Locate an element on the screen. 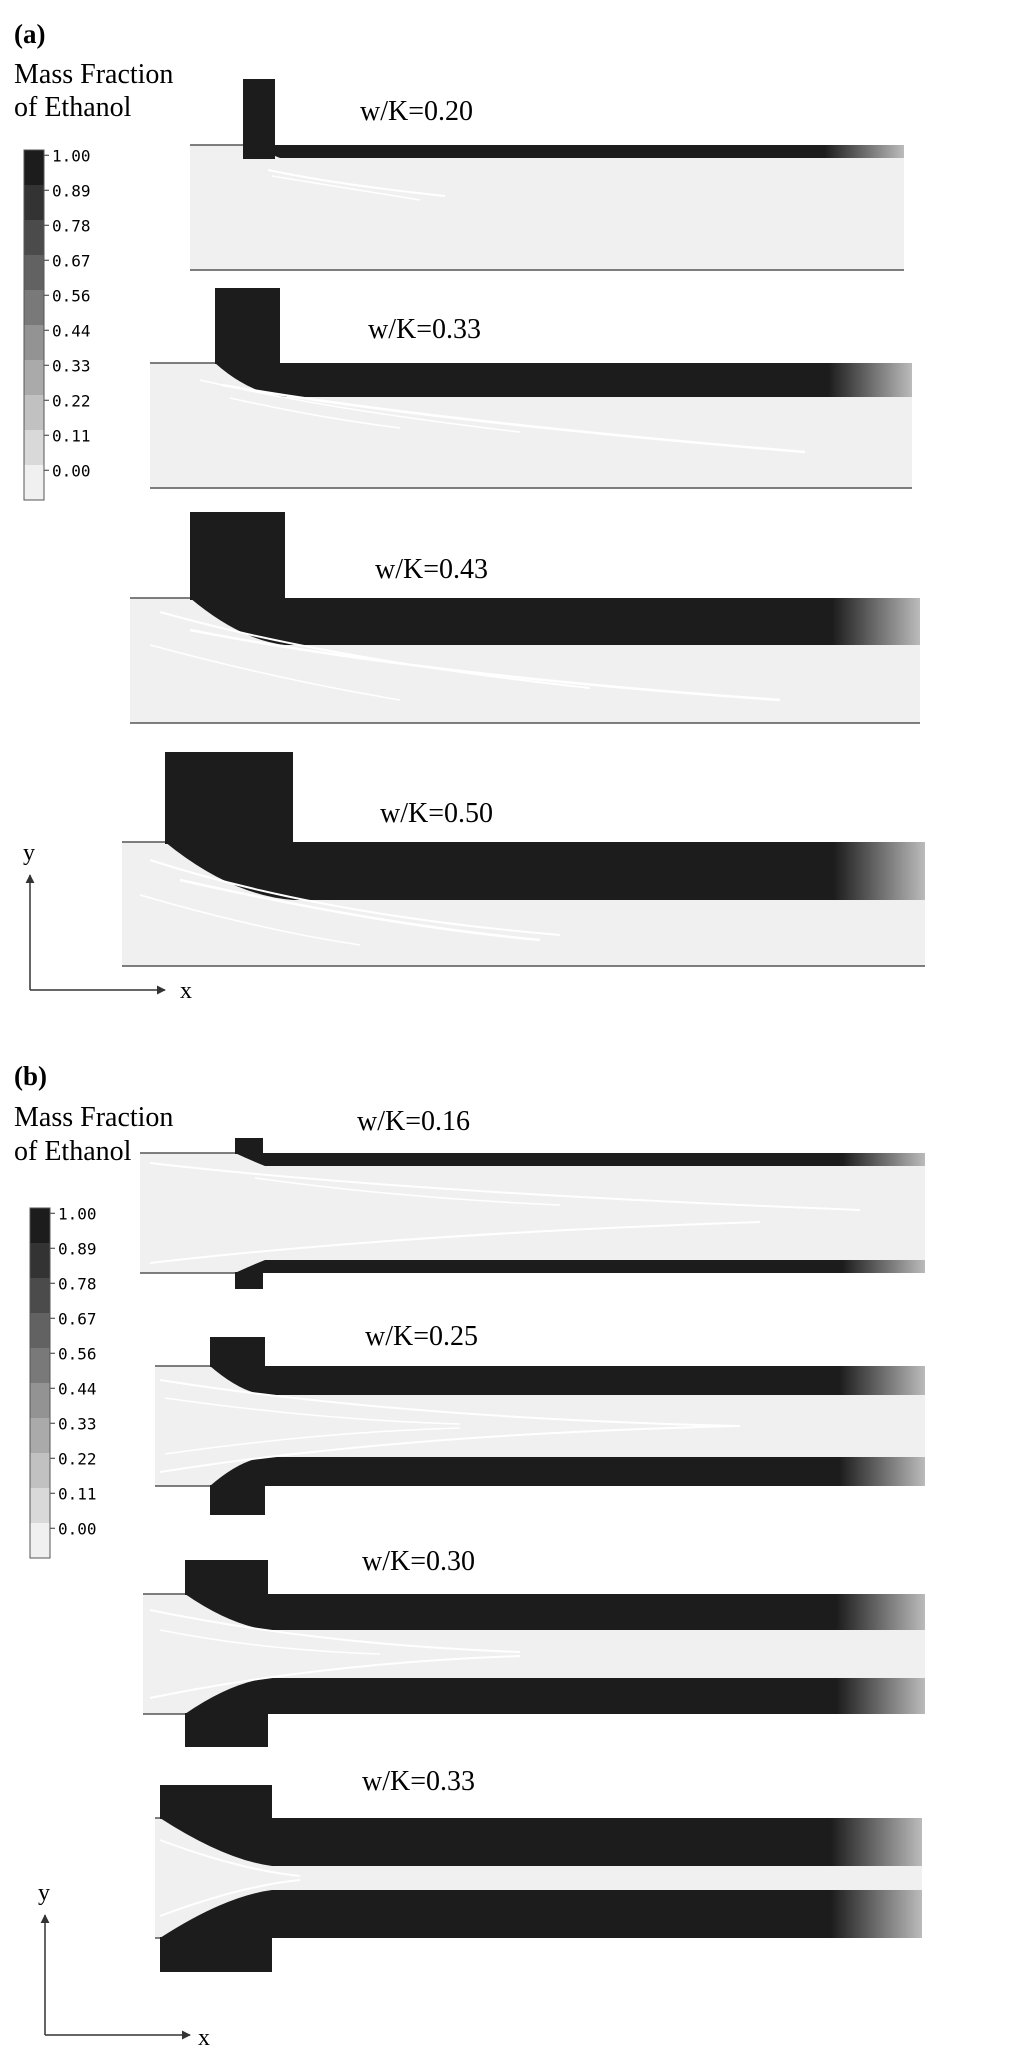  panel-label: (b) is located at coordinates (30, 1076).